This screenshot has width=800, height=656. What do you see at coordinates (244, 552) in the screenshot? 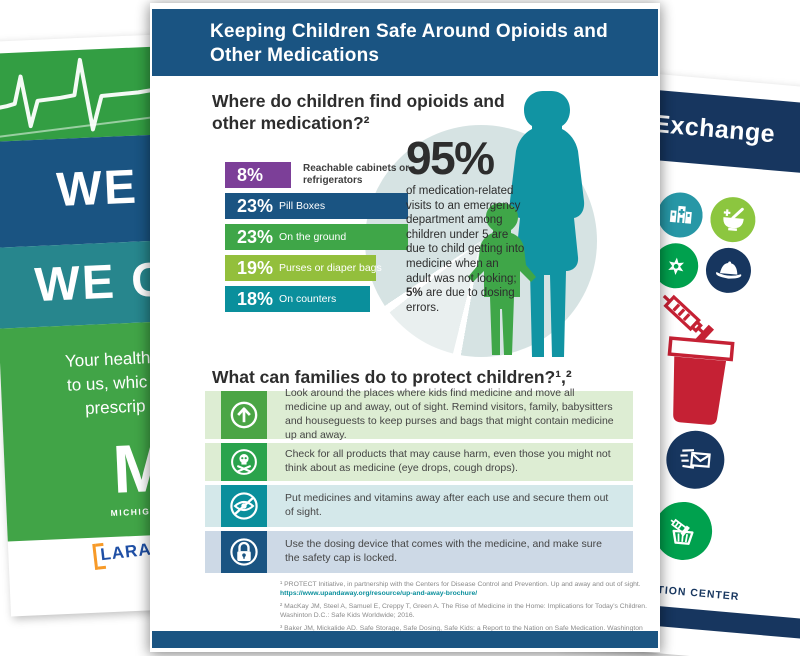
I see `padlock-icon` at bounding box center [244, 552].